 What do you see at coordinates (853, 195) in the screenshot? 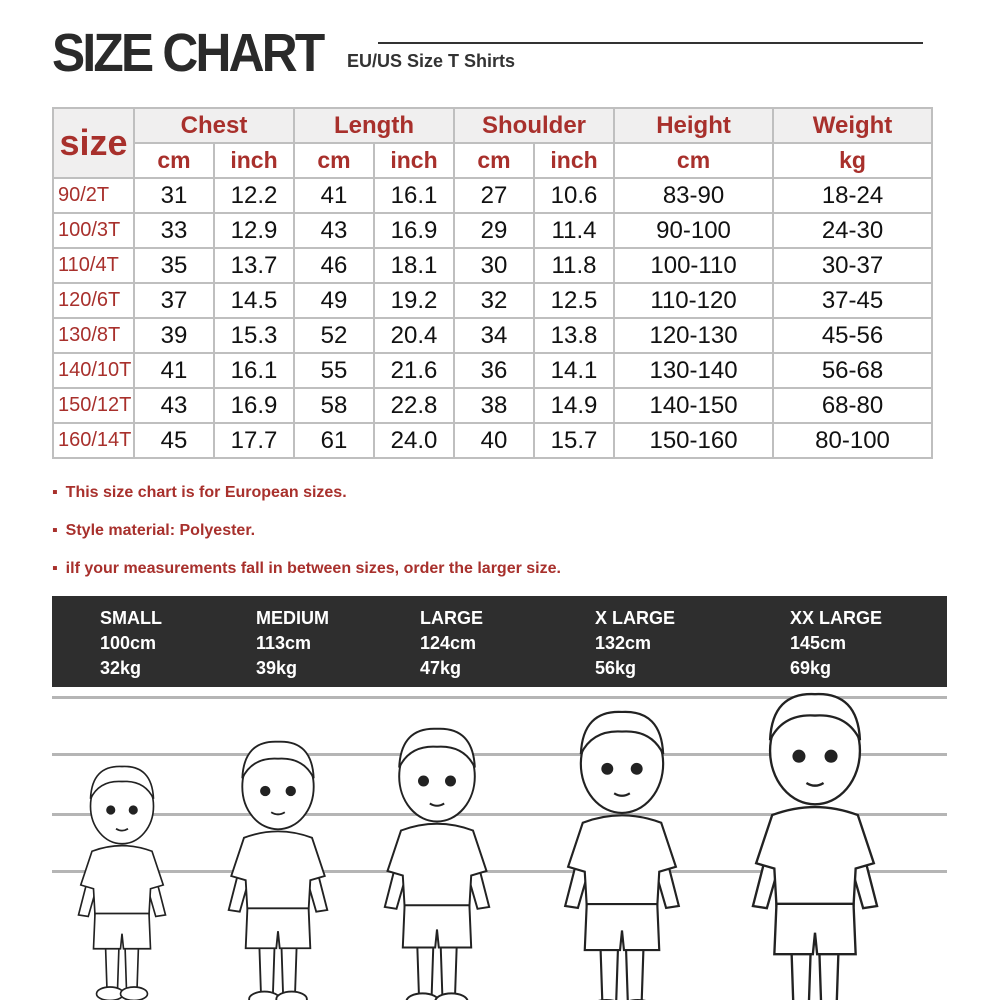
I see `table-cell: 18-24` at bounding box center [853, 195].